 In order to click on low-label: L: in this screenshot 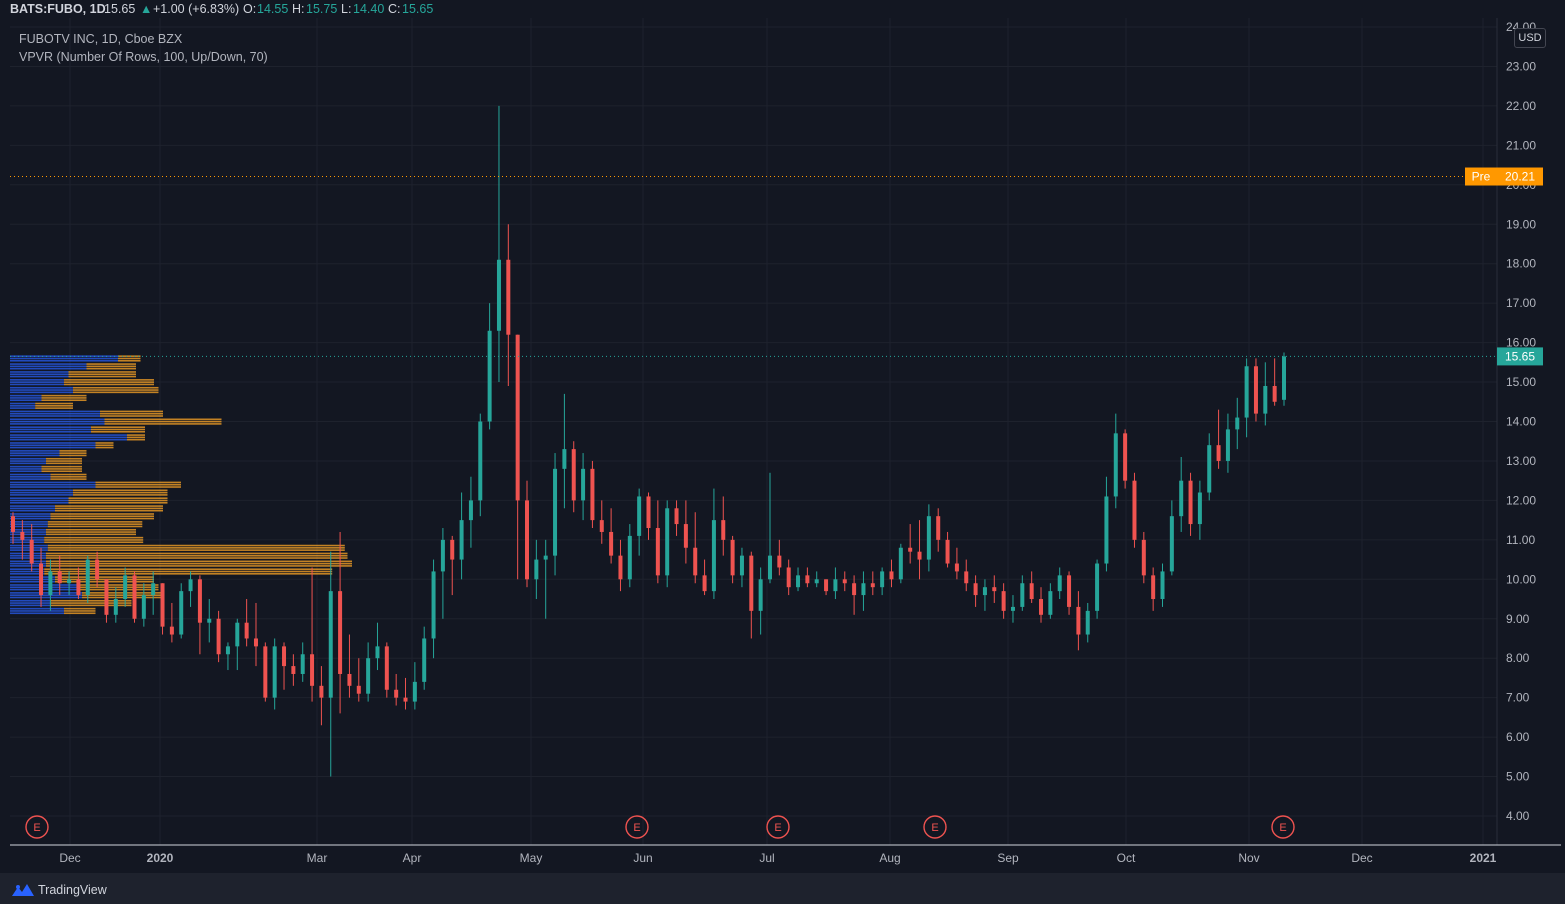, I will do `click(346, 9)`.